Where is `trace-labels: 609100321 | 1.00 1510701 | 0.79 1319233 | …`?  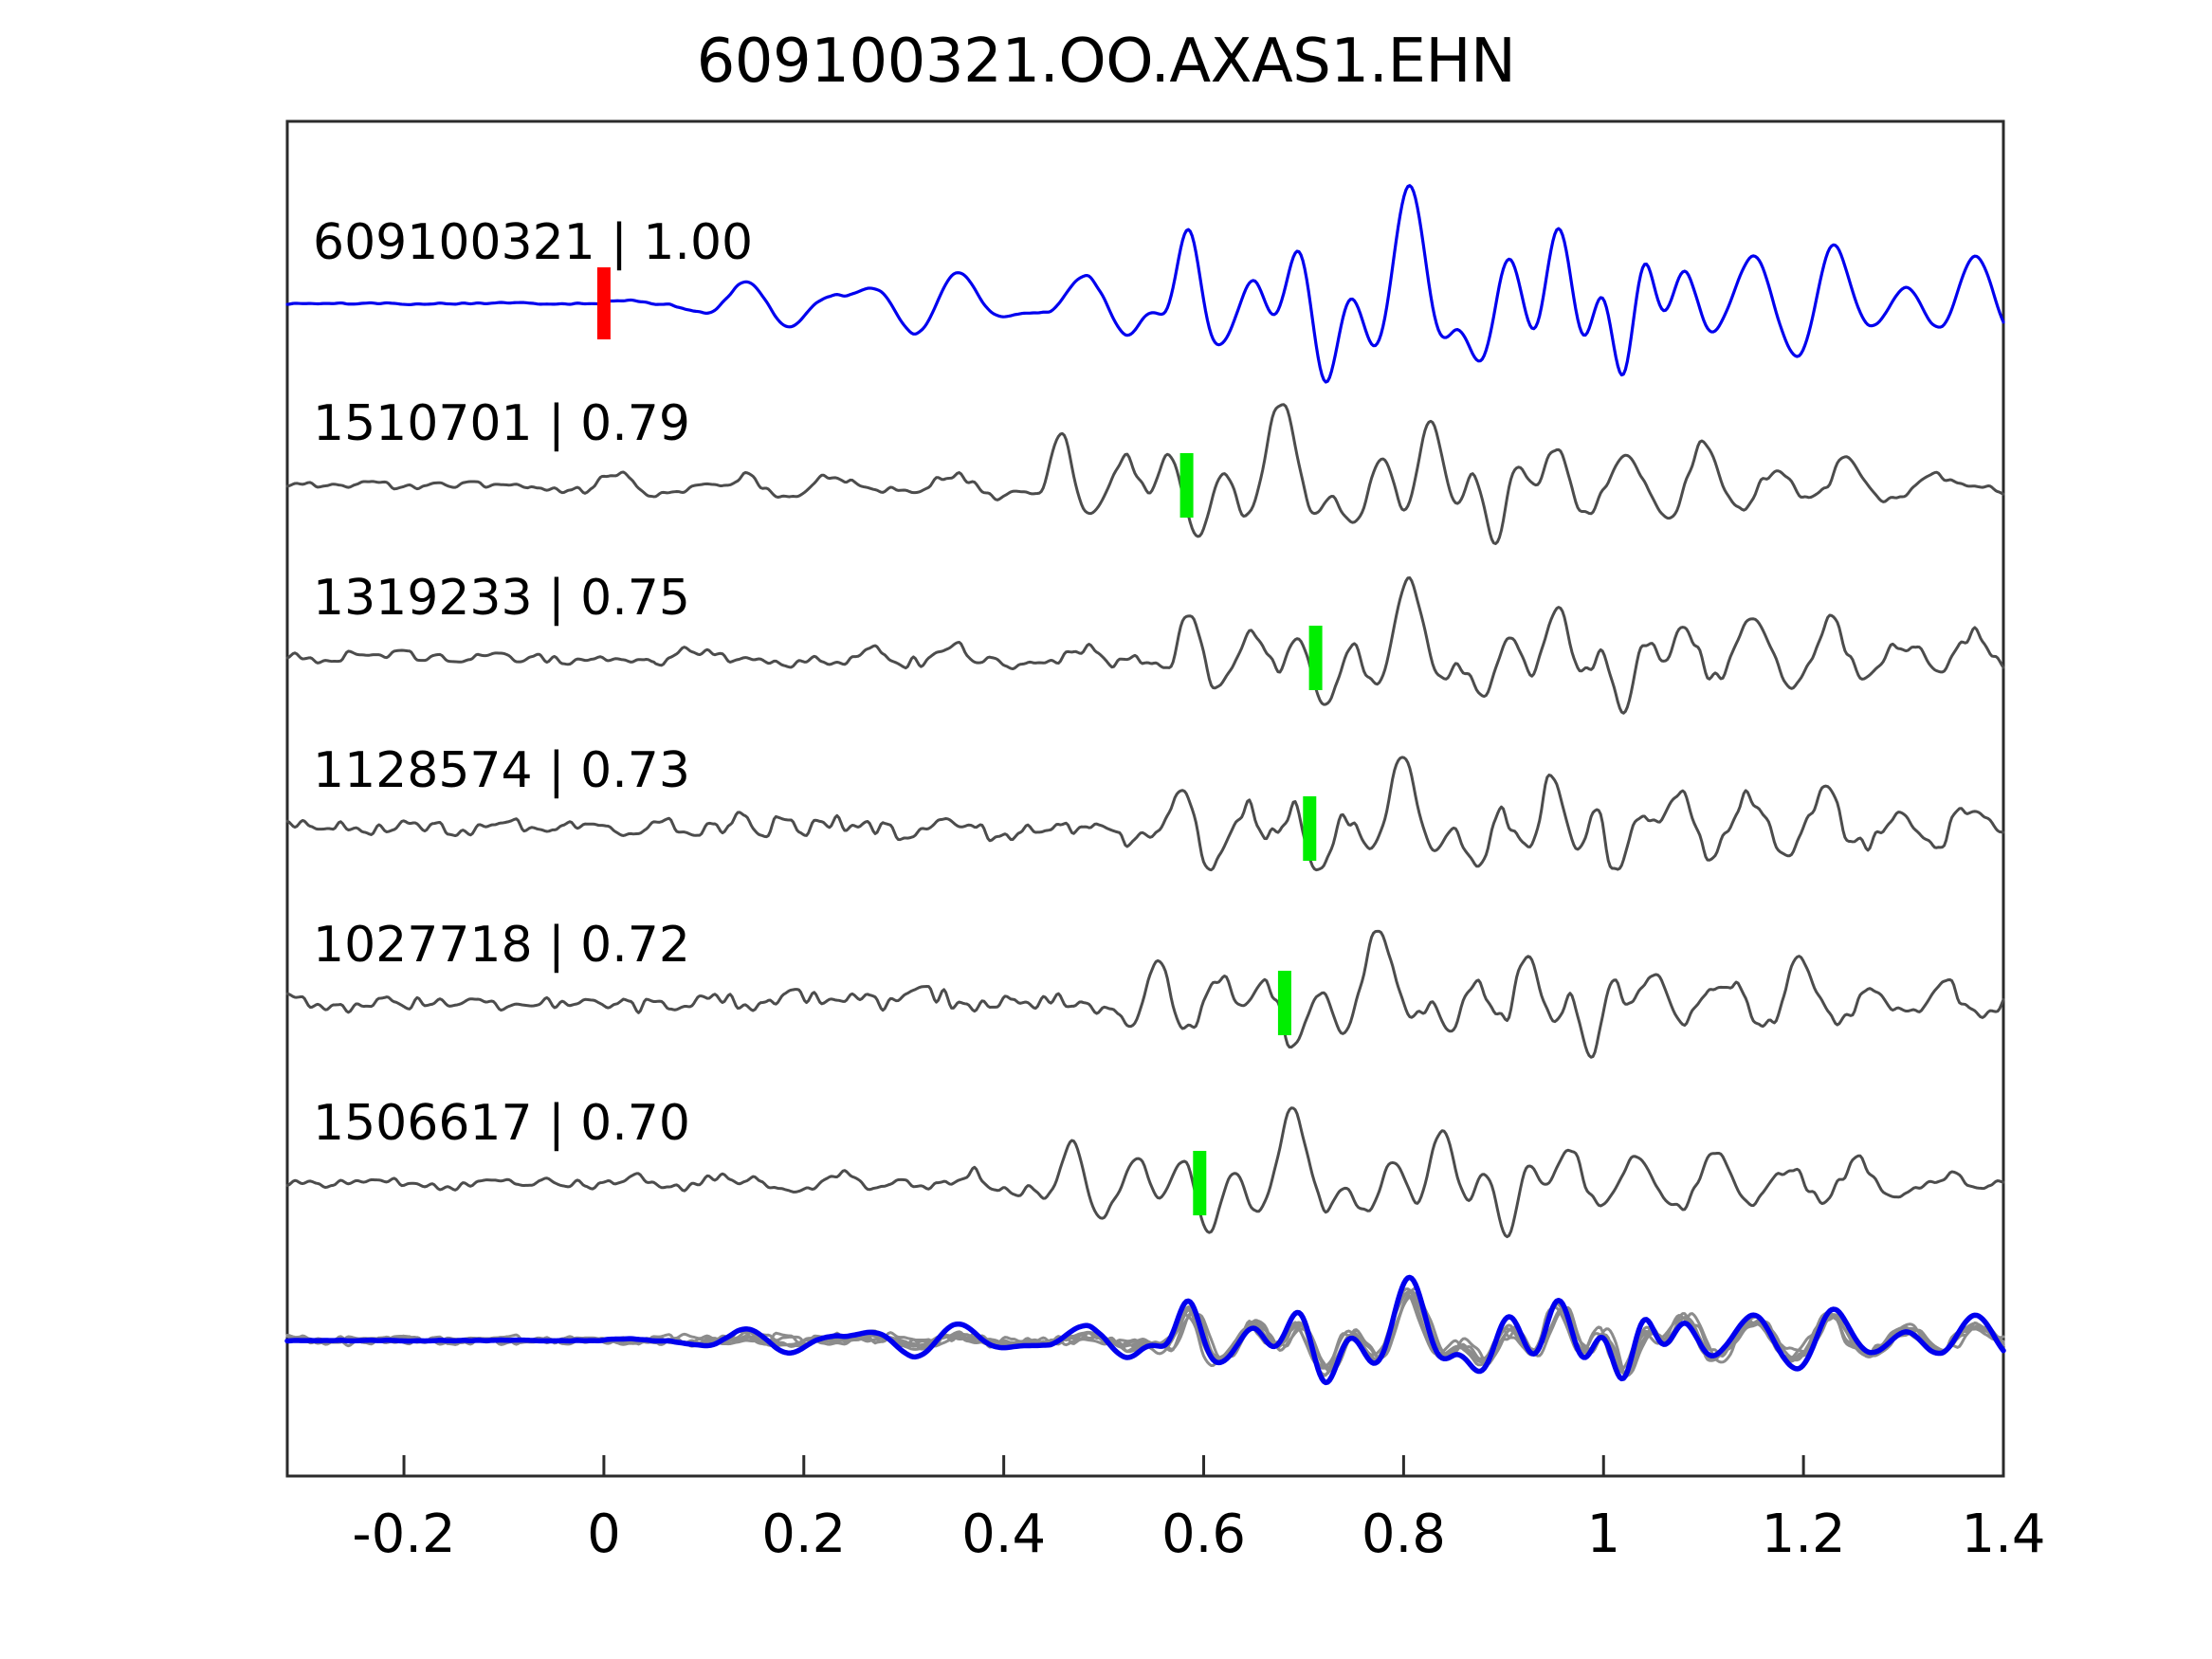 trace-labels: 609100321 | 1.00 1510701 | 0.79 1319233 | … is located at coordinates (533, 683).